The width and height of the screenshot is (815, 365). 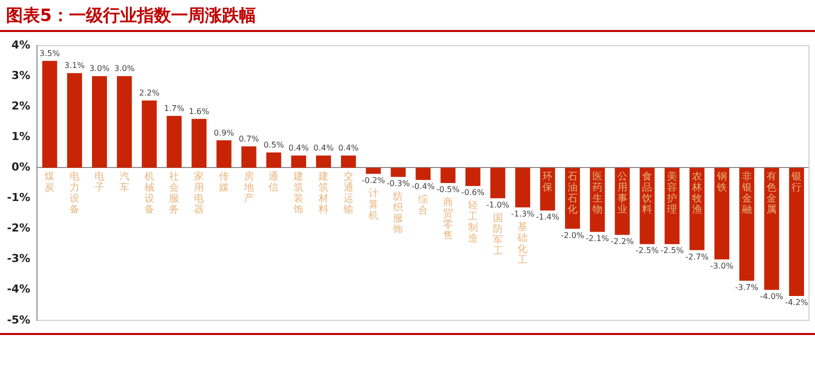 I want to click on data-label: 0.9%, so click(x=224, y=133).